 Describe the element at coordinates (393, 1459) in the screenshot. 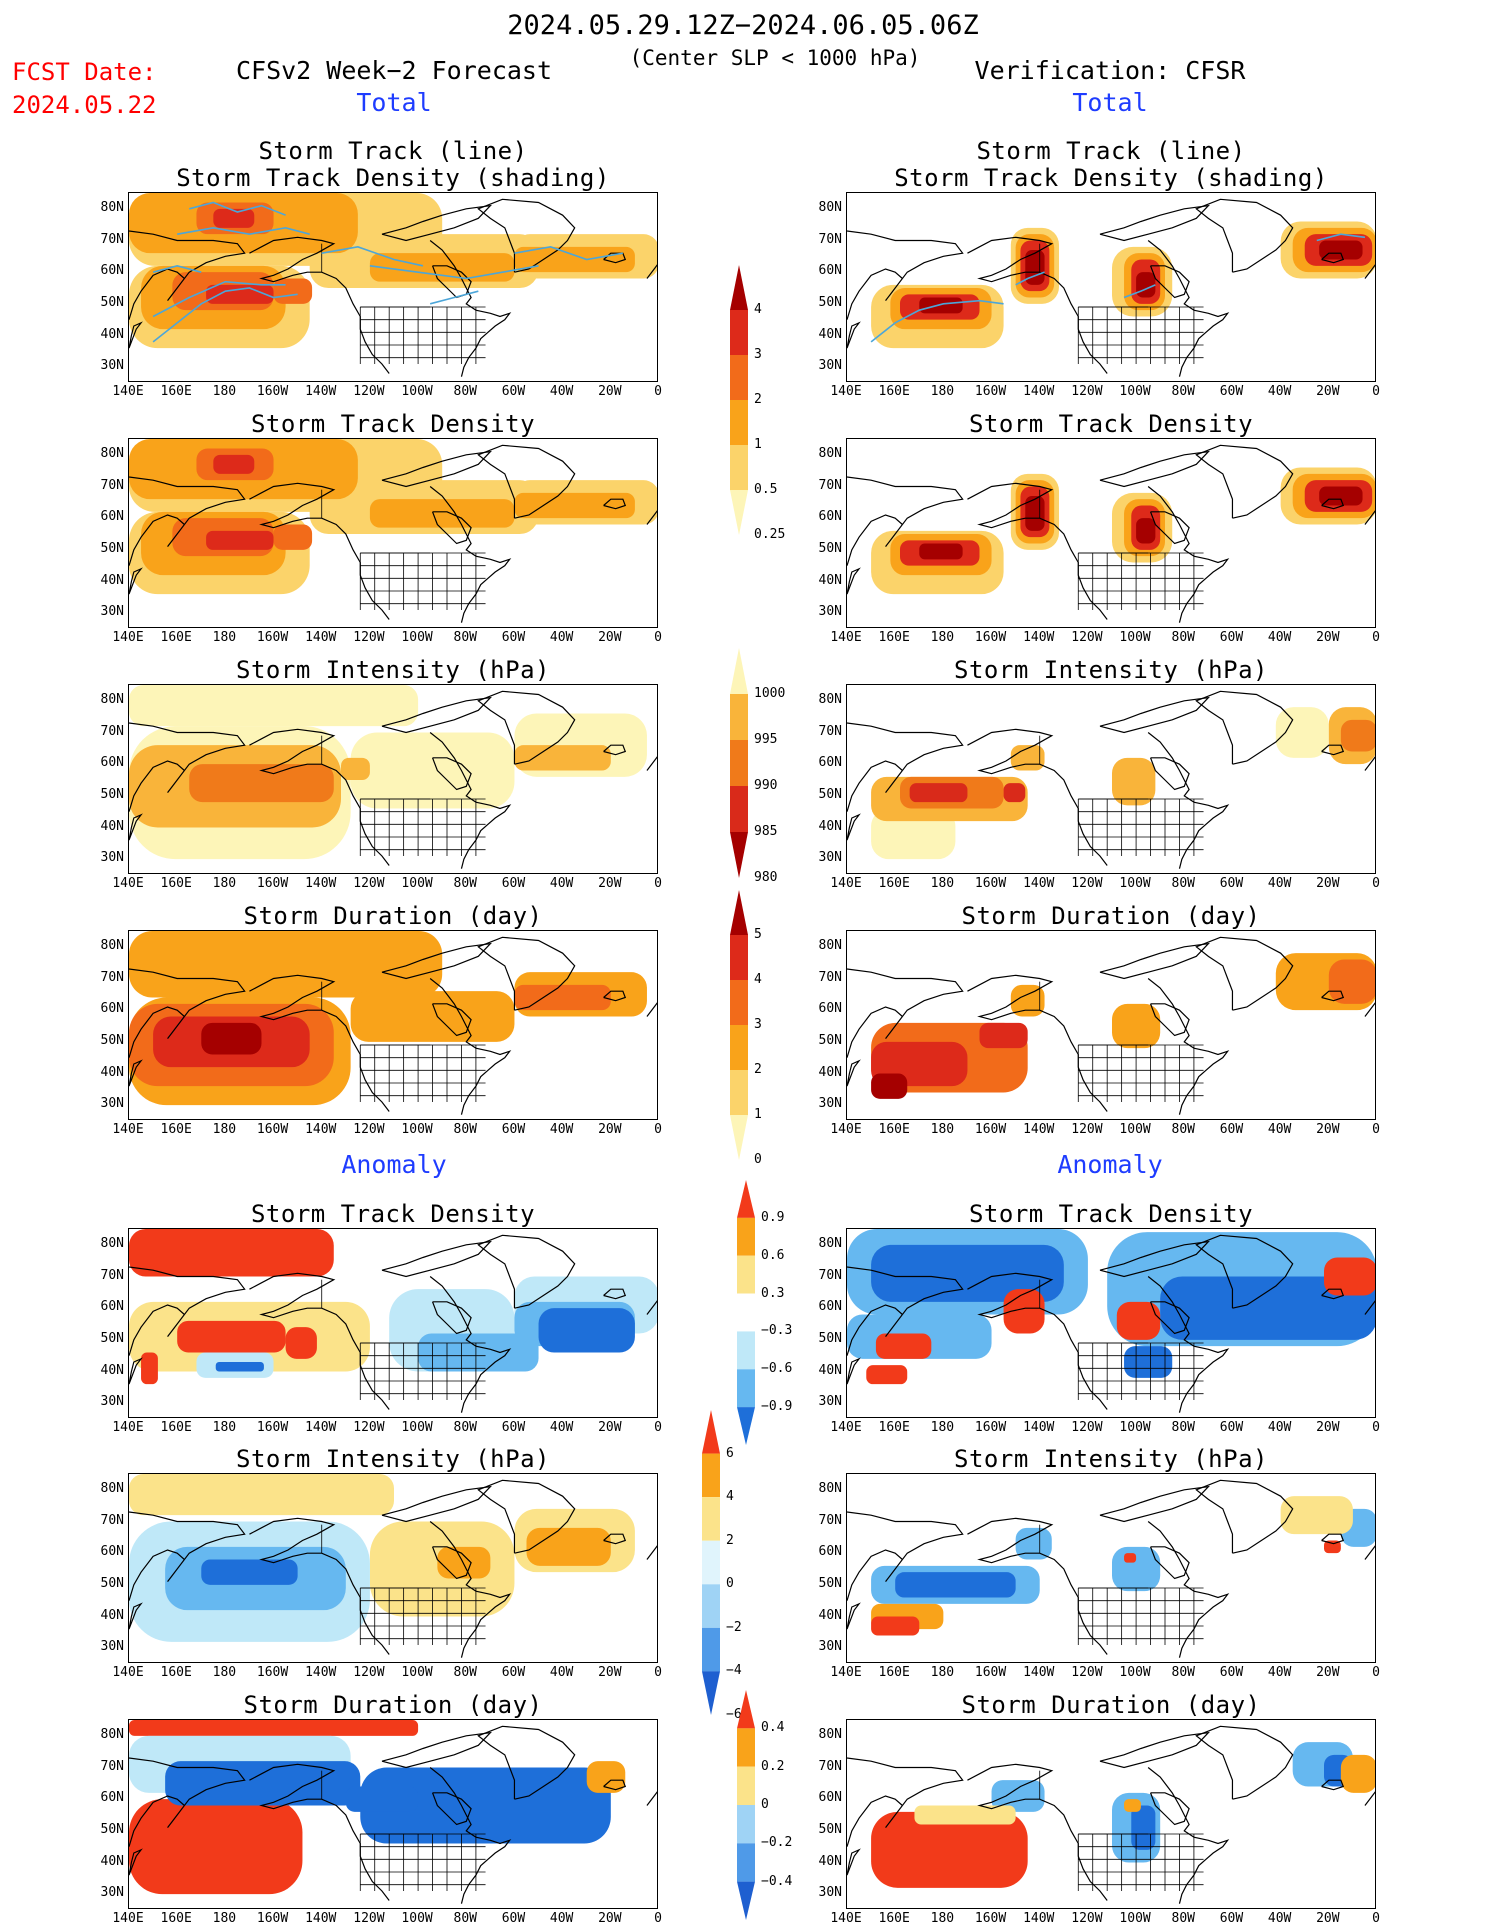

I see `panel-title-anom_intensity-forecast: Storm Intensity (hPa)` at that location.